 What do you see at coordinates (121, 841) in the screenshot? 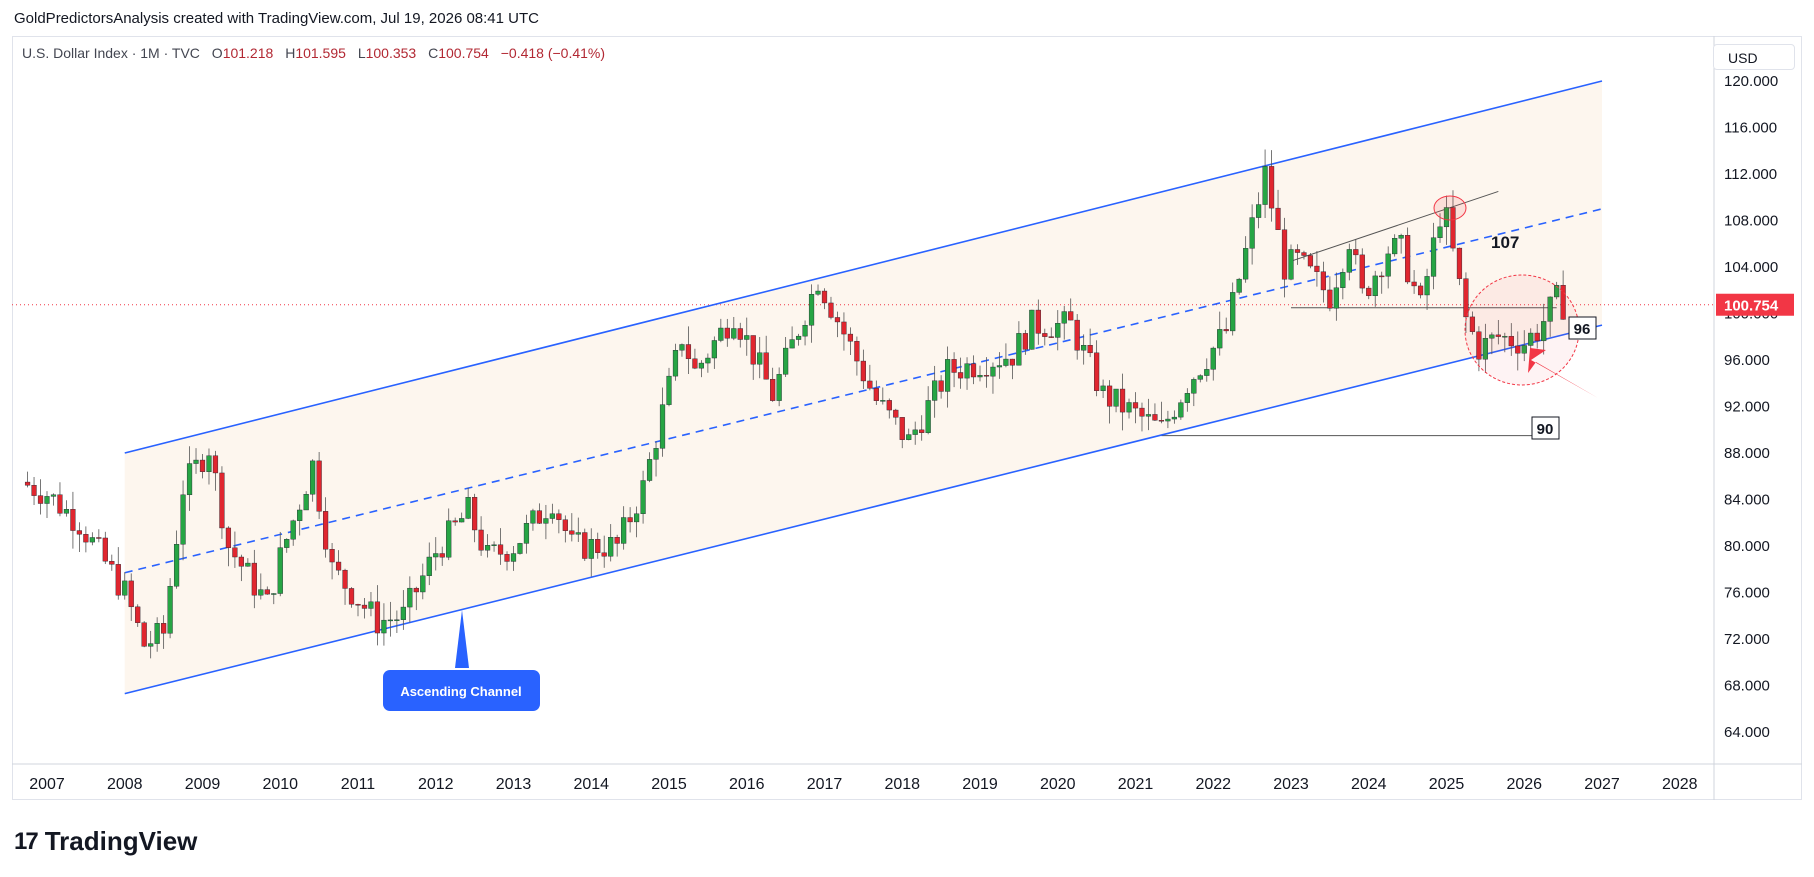
I see `tradingview-brand: TradingView` at bounding box center [121, 841].